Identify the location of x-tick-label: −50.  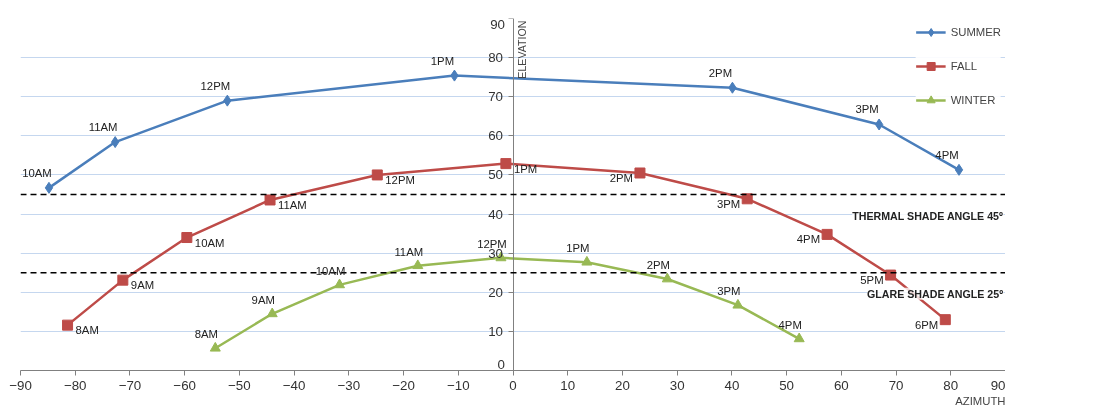
(239, 385).